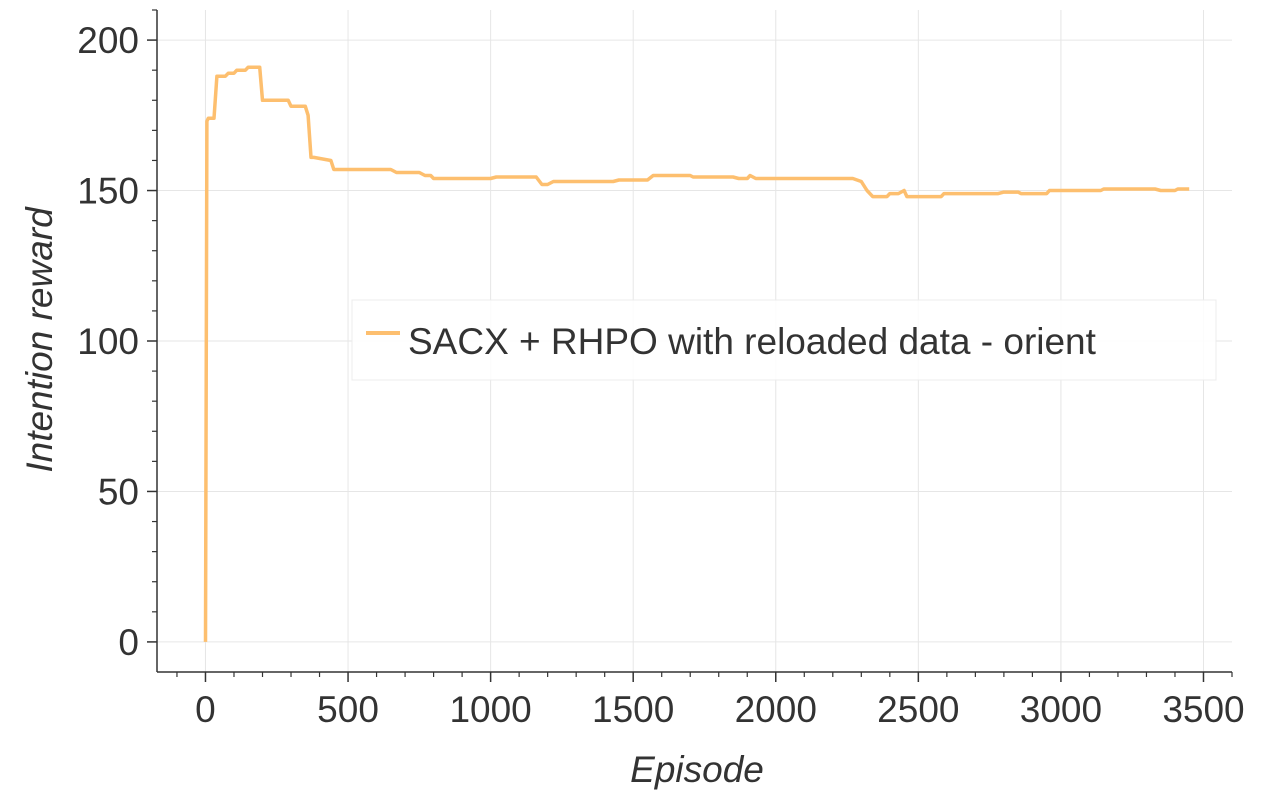  Describe the element at coordinates (39, 339) in the screenshot. I see `y-axis-label: Intention reward` at that location.